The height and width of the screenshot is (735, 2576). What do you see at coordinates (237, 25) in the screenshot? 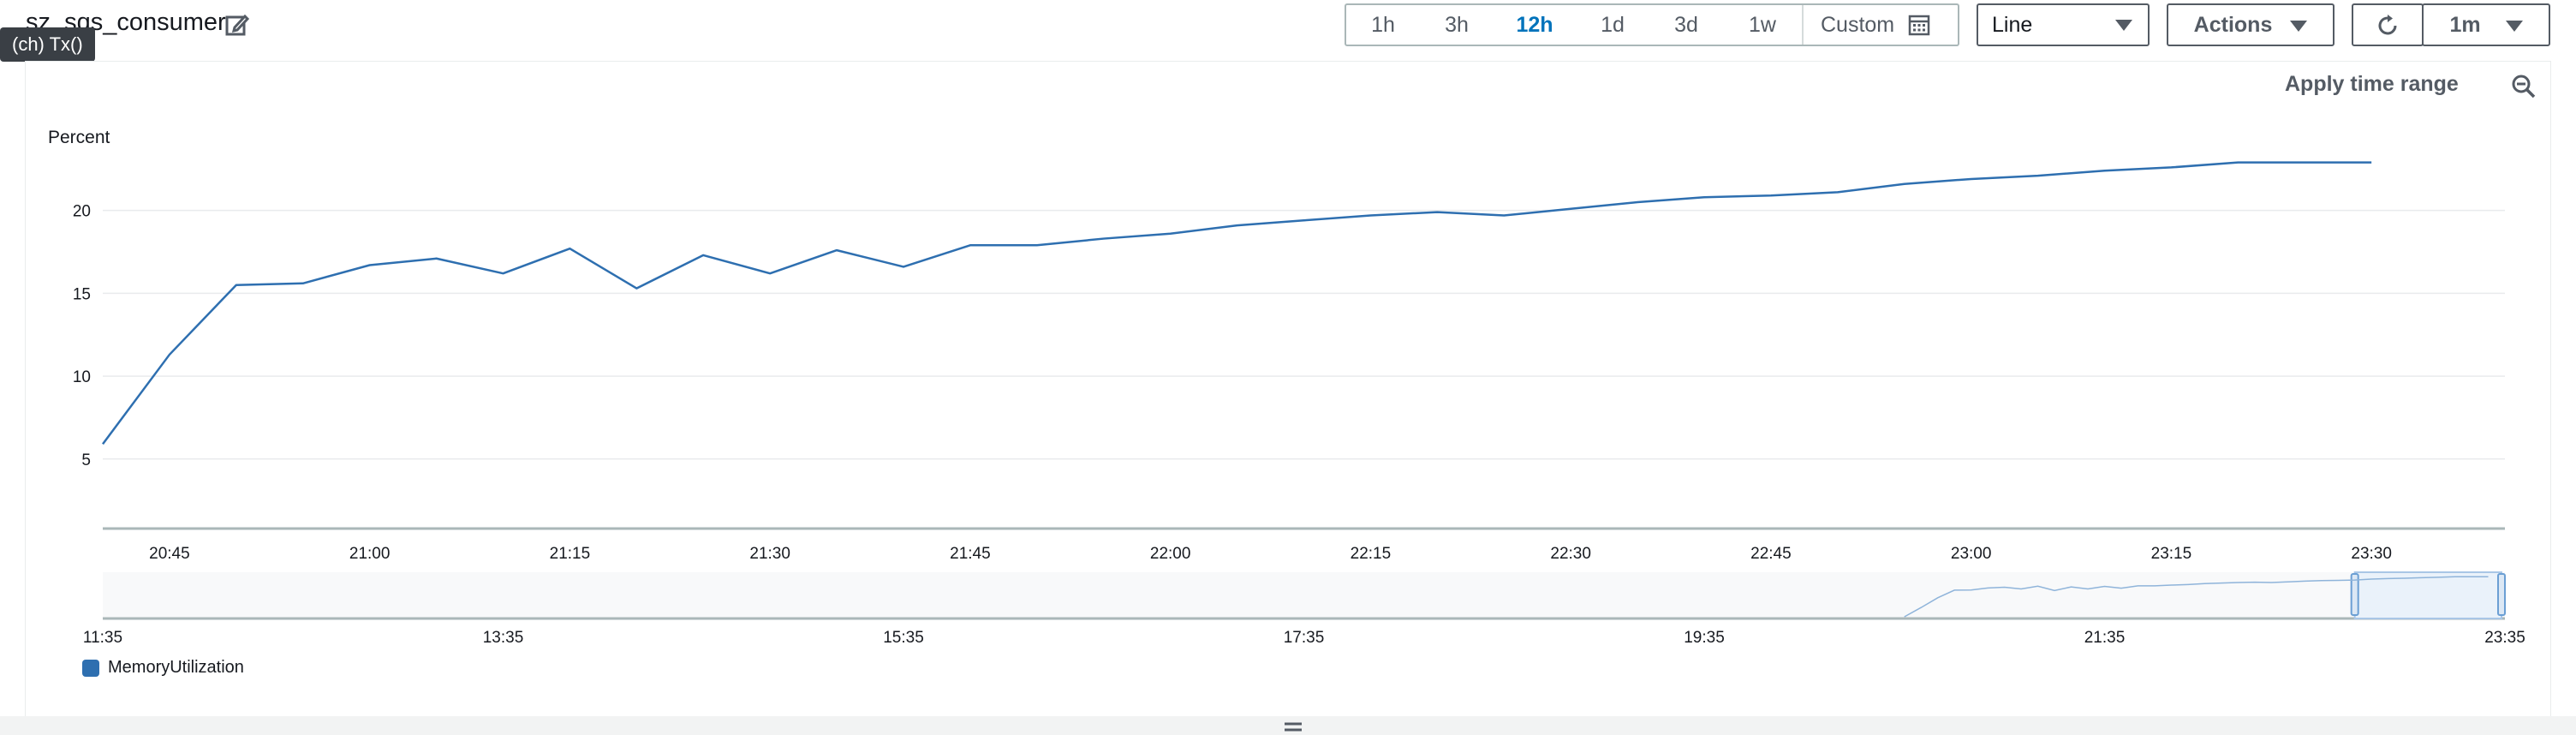
I see `edit-title-icon` at bounding box center [237, 25].